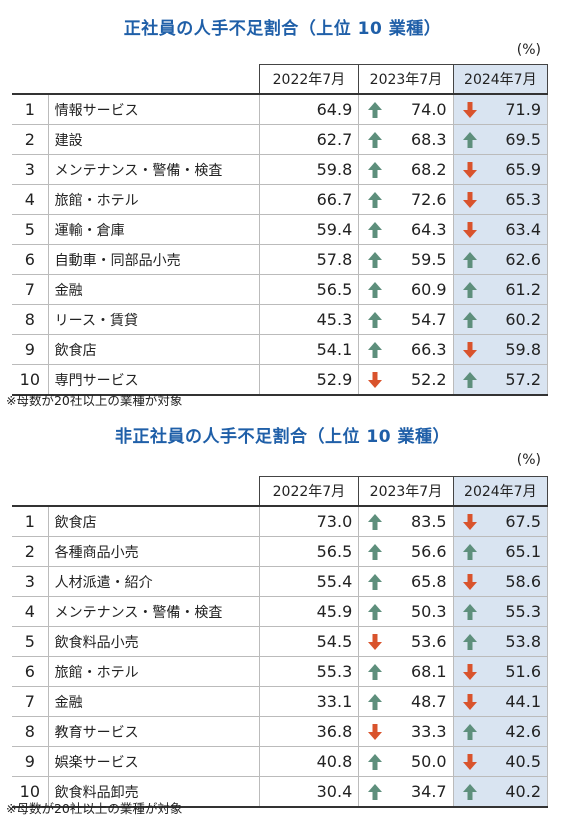  What do you see at coordinates (280, 581) in the screenshot?
I see `table-row: 3 人材派遣・紹介 55.4 65.8 58.6` at bounding box center [280, 581].